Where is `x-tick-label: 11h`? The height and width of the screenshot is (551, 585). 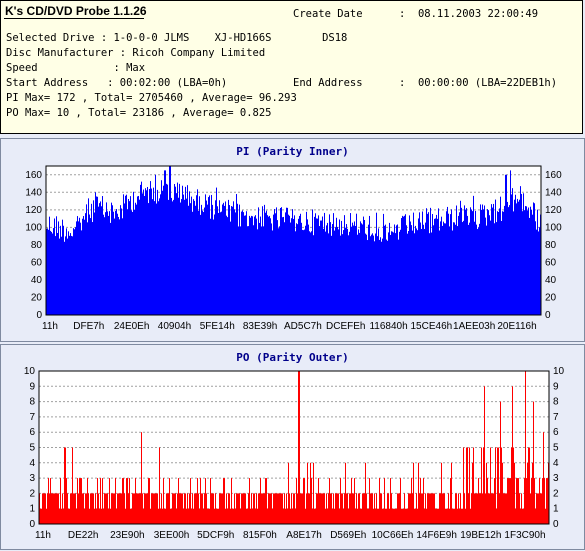
x-tick-label: 11h is located at coordinates (43, 535).